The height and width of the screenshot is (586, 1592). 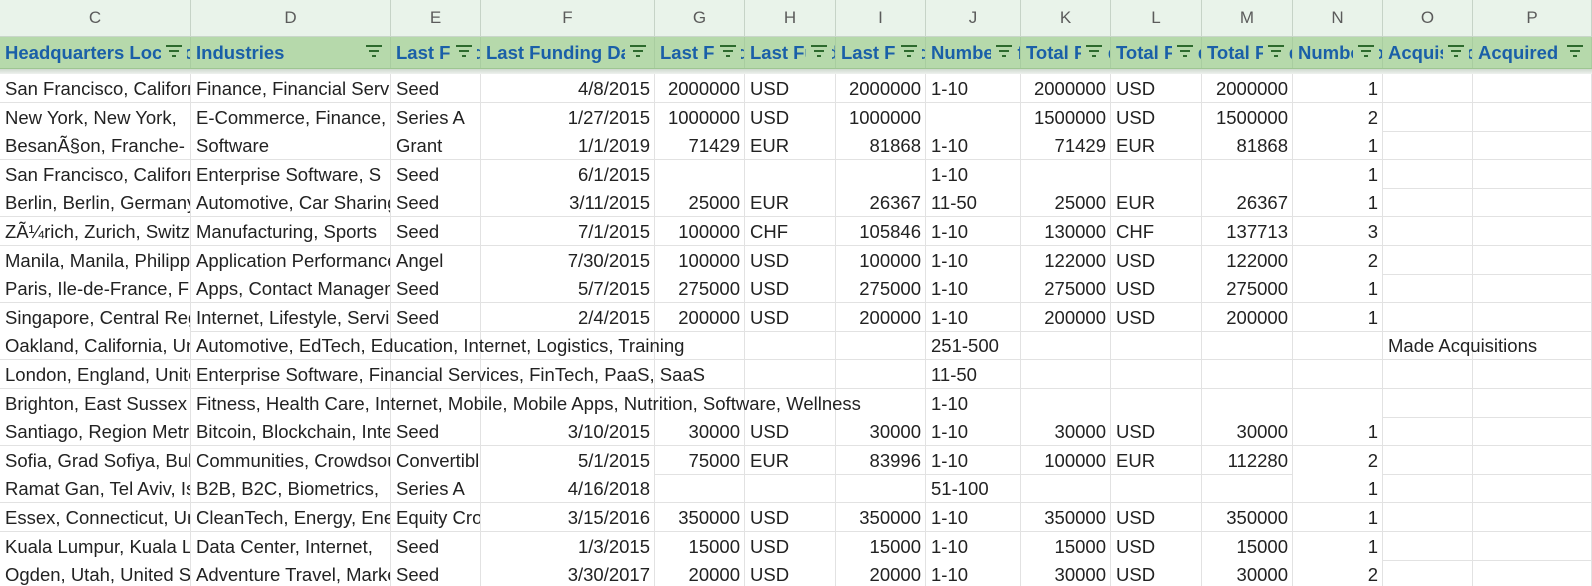 What do you see at coordinates (973, 52) in the screenshot?
I see `header-cell: Number of Employees` at bounding box center [973, 52].